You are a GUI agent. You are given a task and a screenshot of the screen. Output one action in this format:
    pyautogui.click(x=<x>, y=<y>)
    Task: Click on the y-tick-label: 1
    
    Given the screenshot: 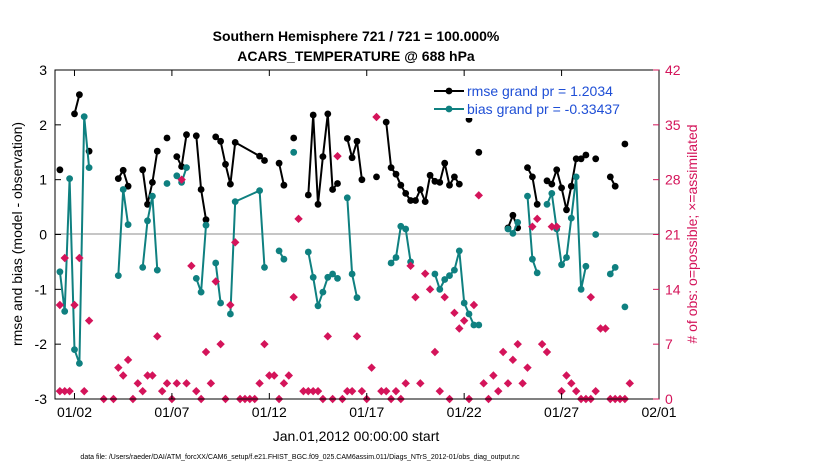 What is the action you would take?
    pyautogui.click(x=43, y=180)
    